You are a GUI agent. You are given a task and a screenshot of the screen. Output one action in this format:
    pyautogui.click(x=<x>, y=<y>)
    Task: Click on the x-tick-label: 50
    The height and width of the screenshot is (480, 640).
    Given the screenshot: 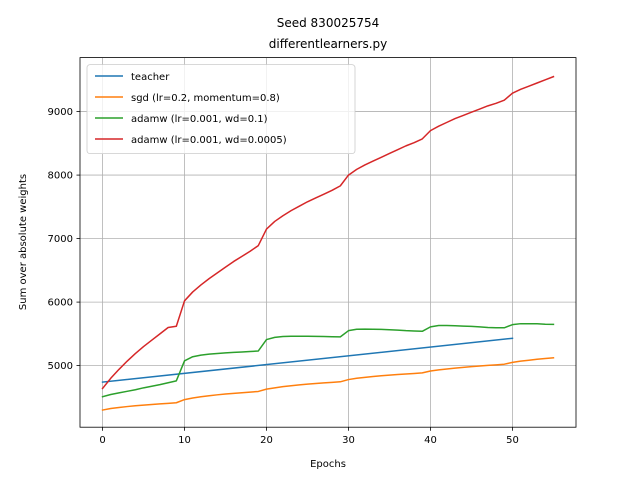 What is the action you would take?
    pyautogui.click(x=512, y=440)
    